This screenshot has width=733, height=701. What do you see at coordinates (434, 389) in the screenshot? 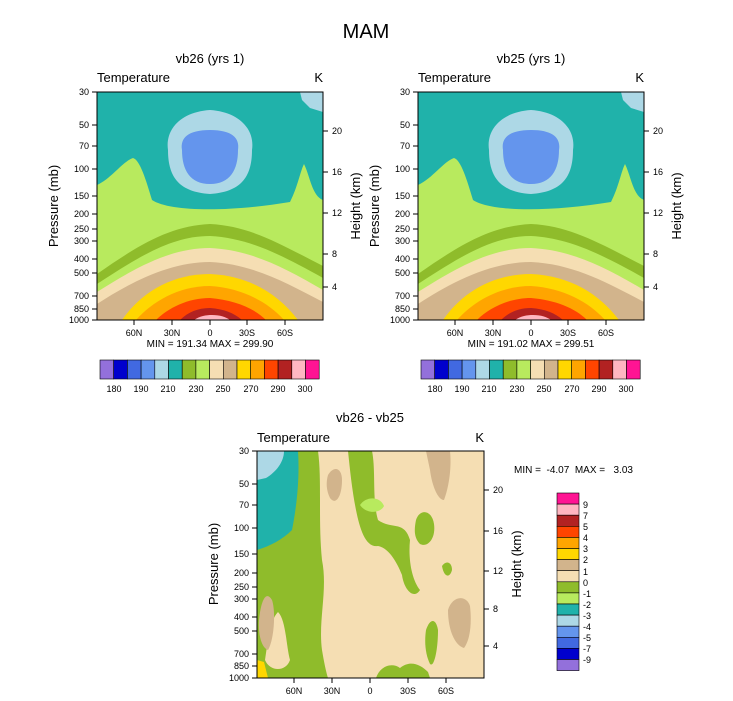
I see `colorbar-label: 180` at bounding box center [434, 389].